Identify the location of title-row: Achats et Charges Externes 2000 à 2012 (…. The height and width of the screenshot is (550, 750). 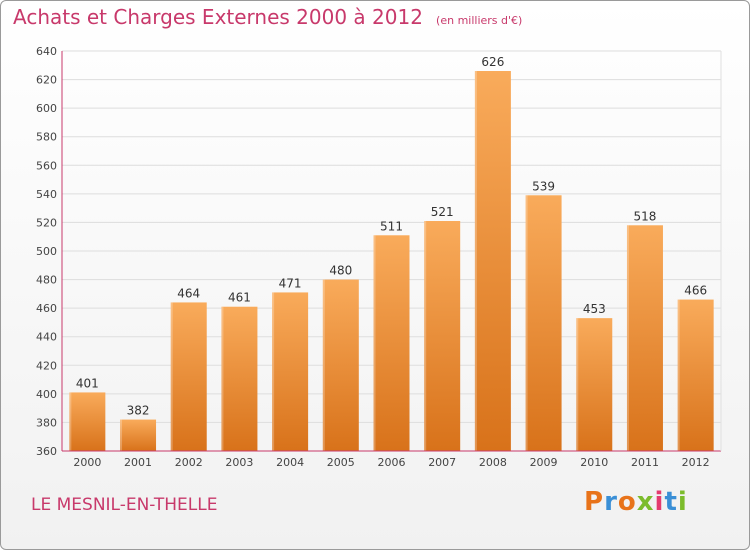
(267, 17).